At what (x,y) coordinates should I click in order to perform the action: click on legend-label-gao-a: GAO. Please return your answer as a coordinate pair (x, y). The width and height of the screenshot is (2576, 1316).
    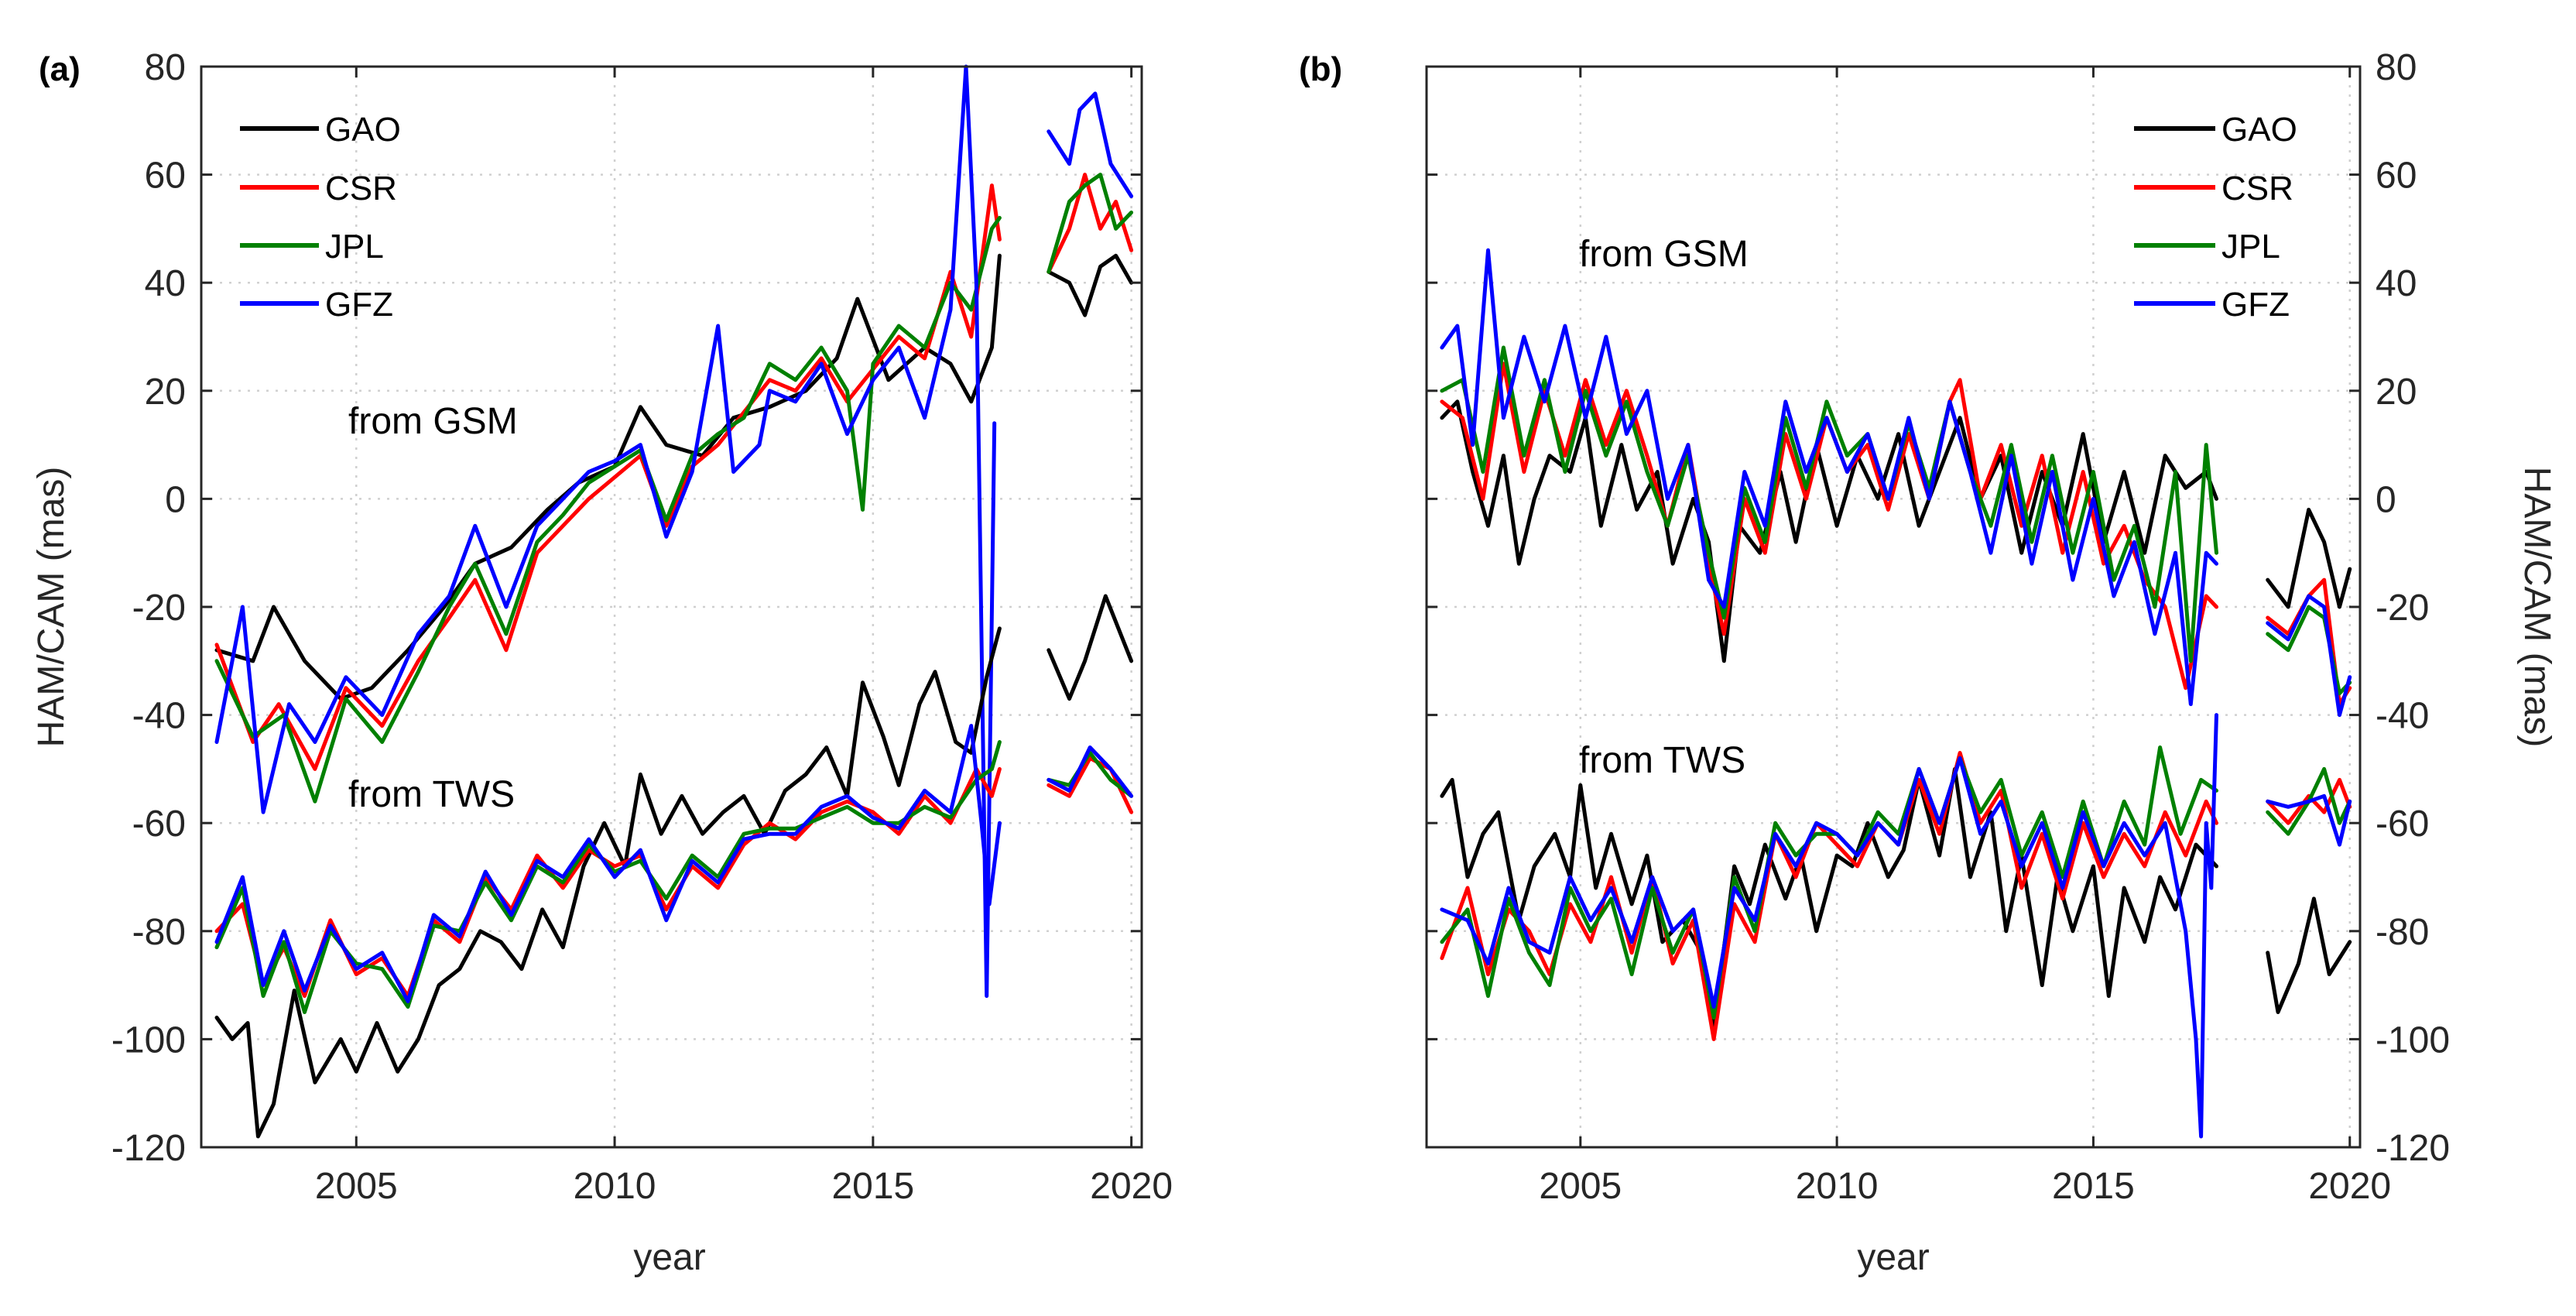
    Looking at the image, I should click on (363, 130).